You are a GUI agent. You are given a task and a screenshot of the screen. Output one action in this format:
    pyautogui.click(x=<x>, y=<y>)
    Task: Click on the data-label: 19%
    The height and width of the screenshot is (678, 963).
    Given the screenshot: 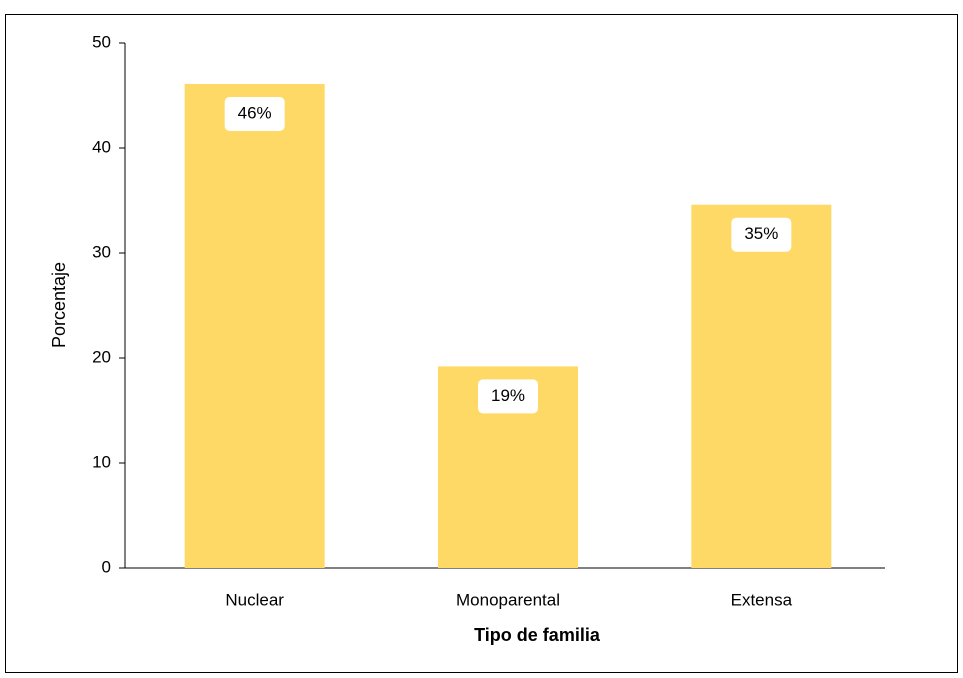 What is the action you would take?
    pyautogui.click(x=508, y=395)
    